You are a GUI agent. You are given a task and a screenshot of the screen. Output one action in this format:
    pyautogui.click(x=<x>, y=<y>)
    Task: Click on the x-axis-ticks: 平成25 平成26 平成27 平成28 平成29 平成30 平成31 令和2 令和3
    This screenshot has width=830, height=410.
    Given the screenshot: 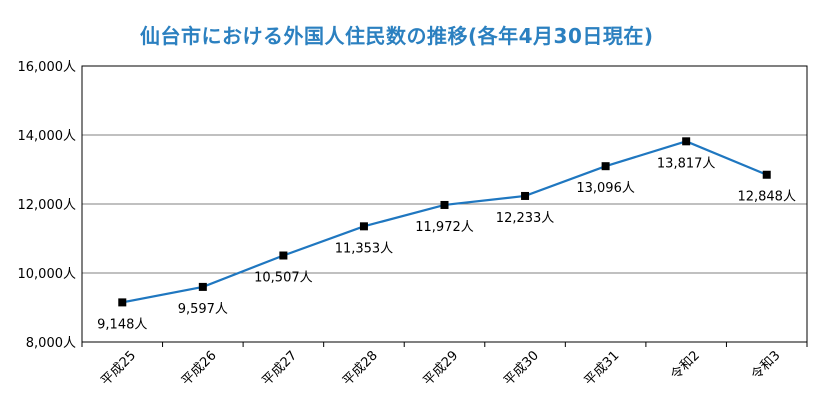 What is the action you would take?
    pyautogui.click(x=444, y=365)
    